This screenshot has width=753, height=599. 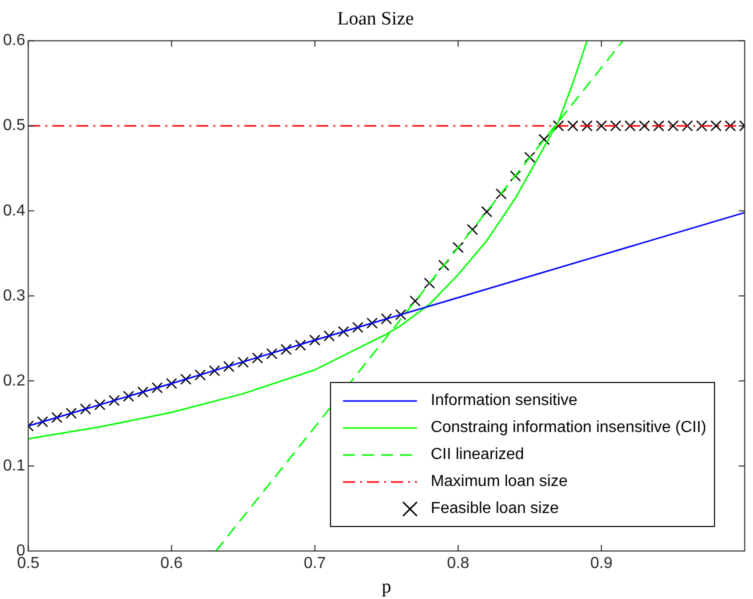 What do you see at coordinates (14, 295) in the screenshot?
I see `y-tick-label: 0.3` at bounding box center [14, 295].